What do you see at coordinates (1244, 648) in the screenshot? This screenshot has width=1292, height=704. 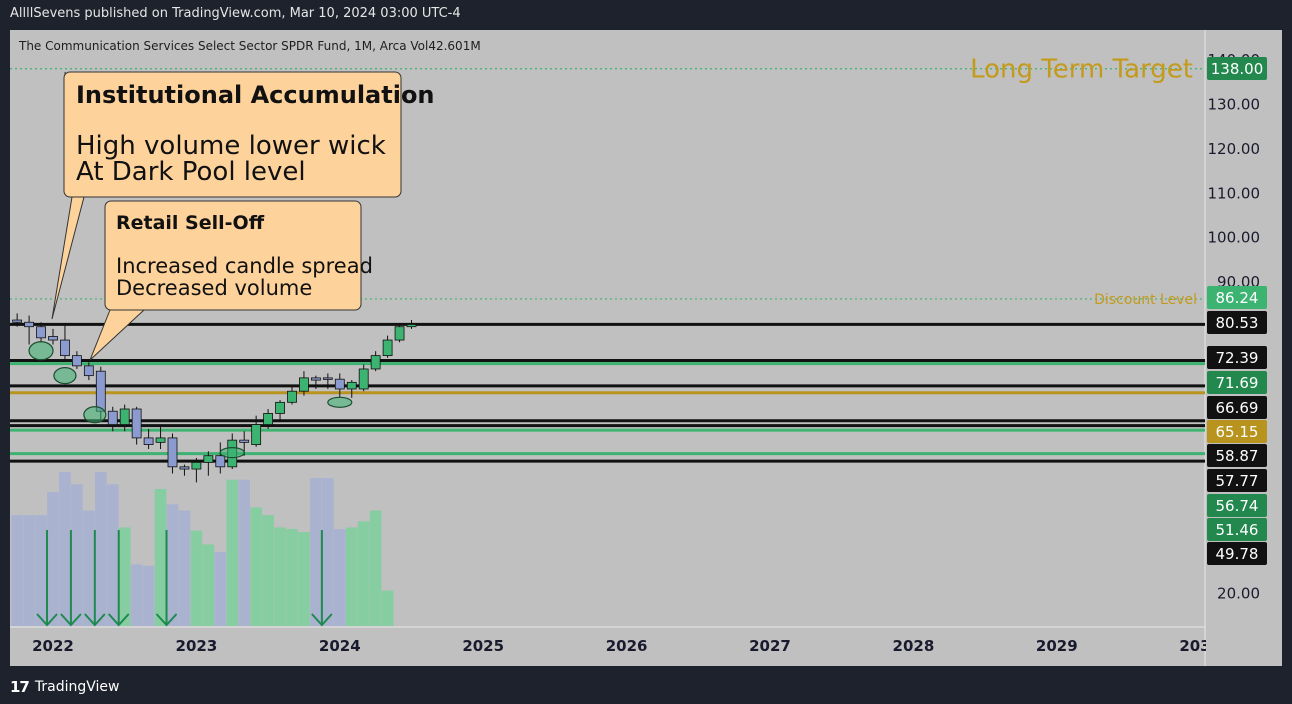 I see `time-axis-clip` at bounding box center [1244, 648].